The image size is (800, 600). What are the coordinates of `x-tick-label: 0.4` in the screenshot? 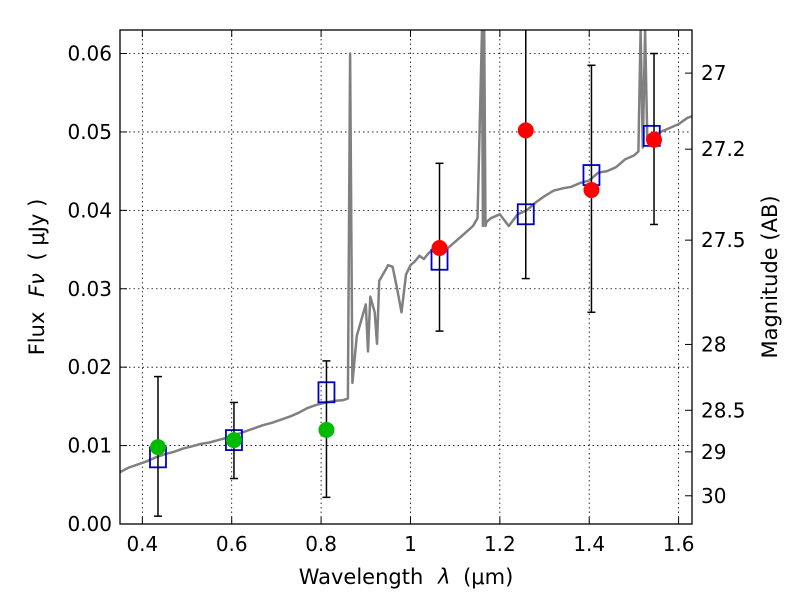 It's located at (142, 544).